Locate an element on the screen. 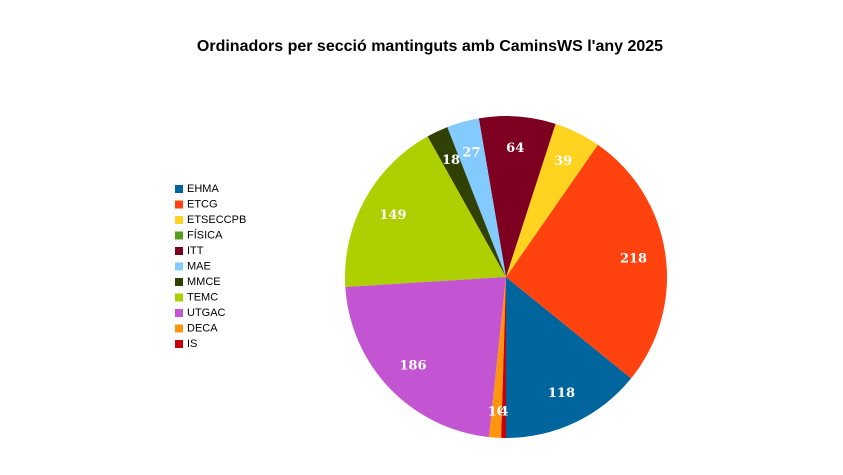 This screenshot has height=475, width=843. value-label: 64 is located at coordinates (515, 148).